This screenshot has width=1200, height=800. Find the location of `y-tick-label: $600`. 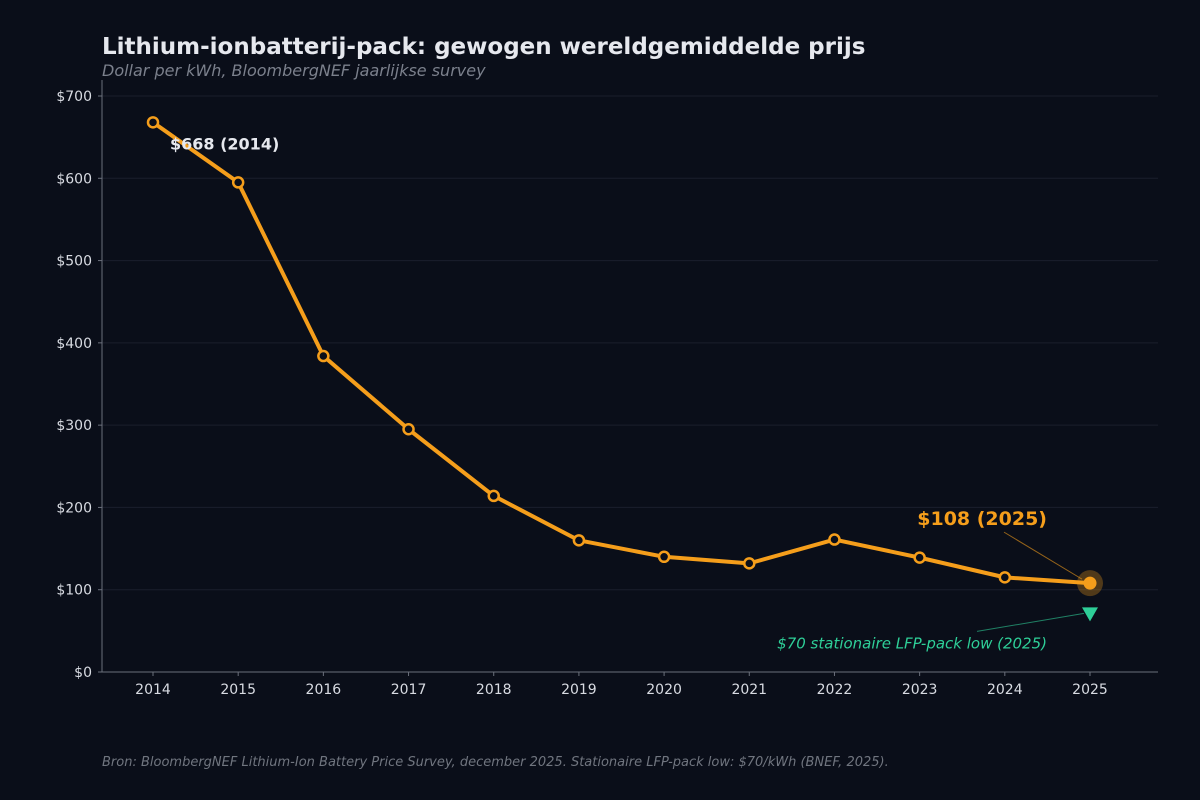

y-tick-label: $600 is located at coordinates (74, 179).